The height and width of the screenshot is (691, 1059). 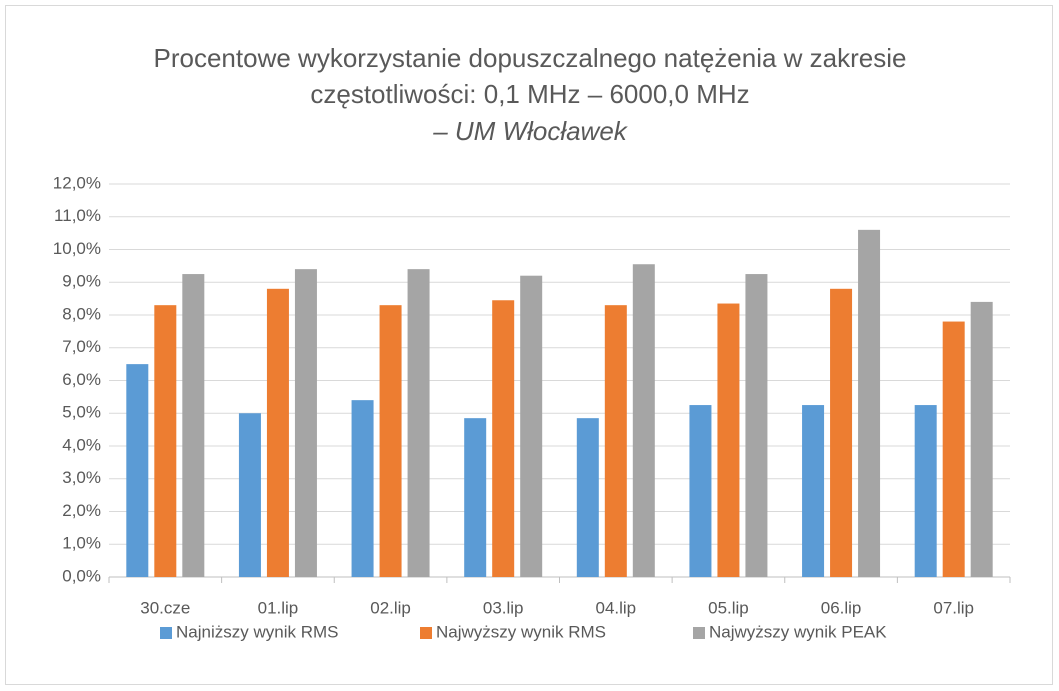 I want to click on y-tick-label: 4,0%, so click(x=81, y=444).